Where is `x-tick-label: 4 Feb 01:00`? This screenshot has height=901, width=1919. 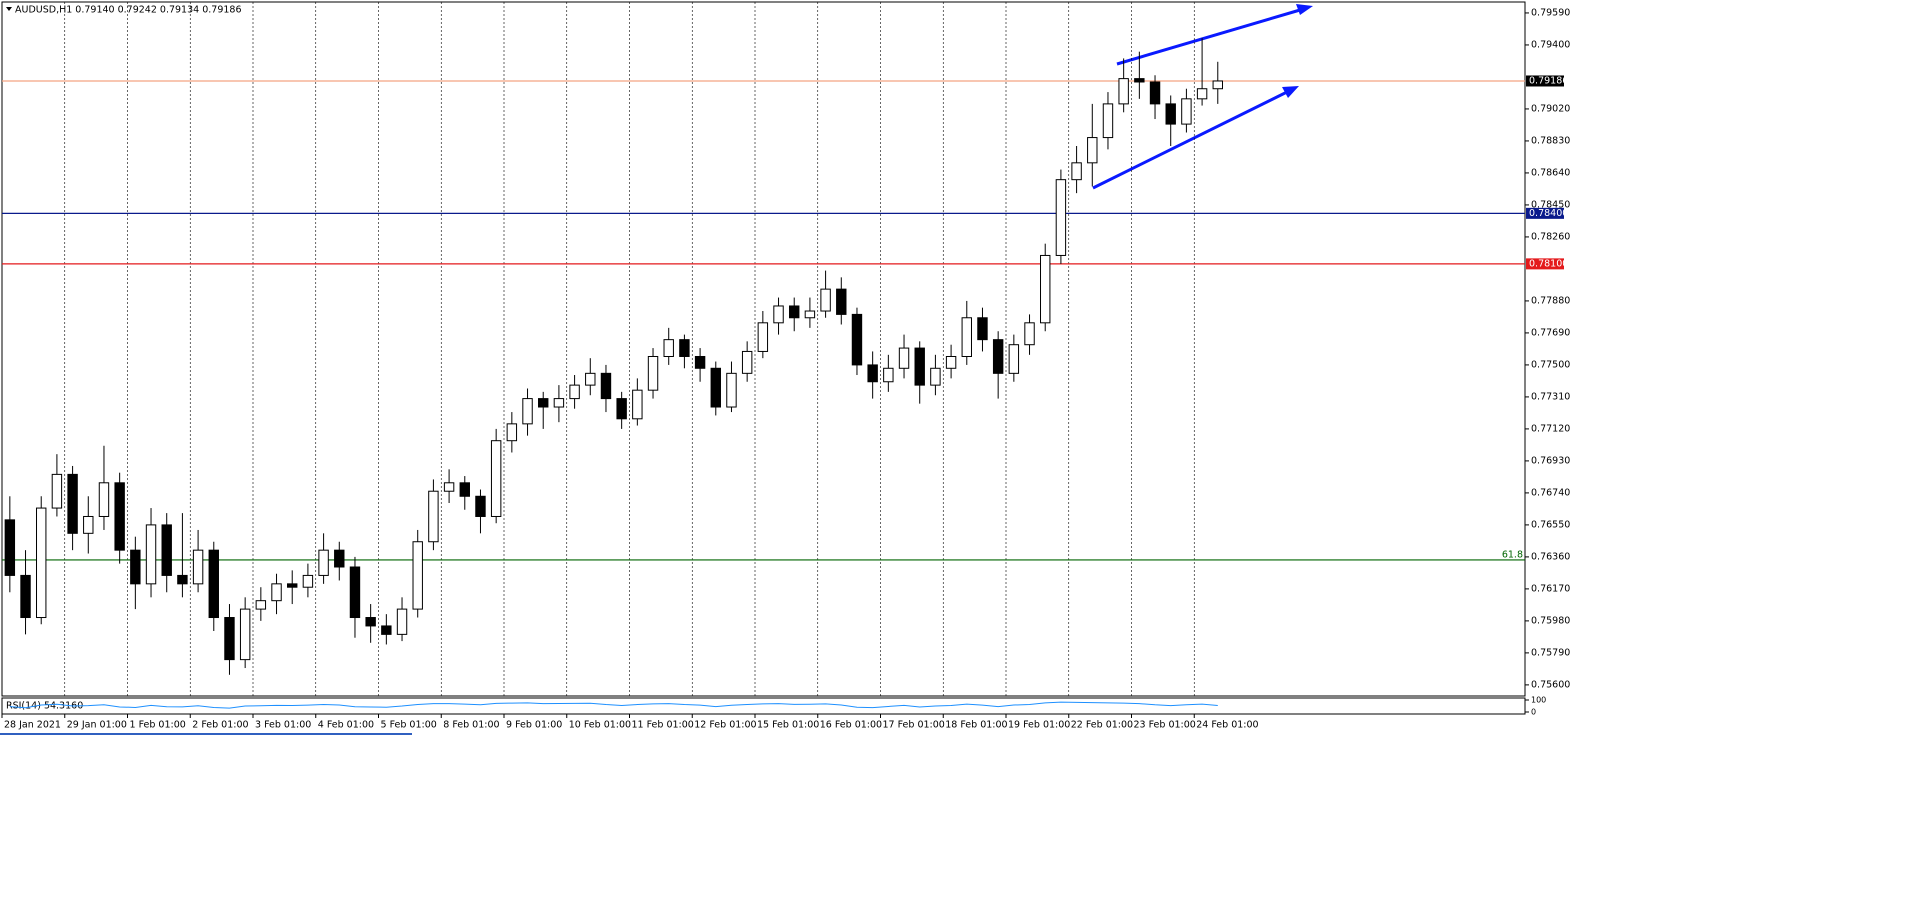
x-tick-label: 4 Feb 01:00 is located at coordinates (346, 725).